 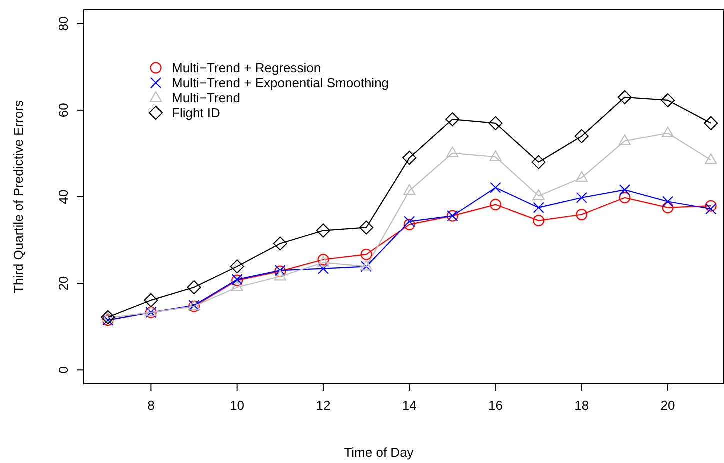 What do you see at coordinates (63, 110) in the screenshot?
I see `y-tick-label: 60` at bounding box center [63, 110].